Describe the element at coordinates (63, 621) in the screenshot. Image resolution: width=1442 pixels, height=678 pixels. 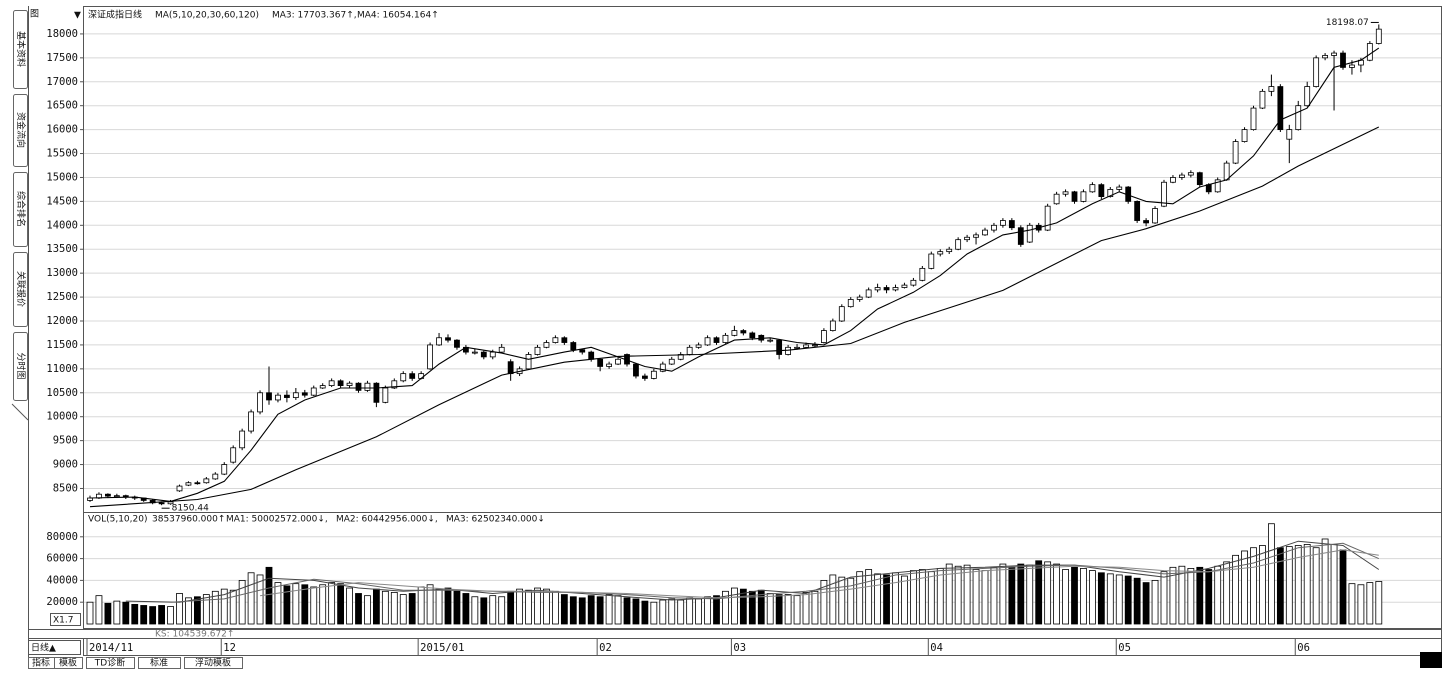
I see `scale-label: X1.7` at that location.